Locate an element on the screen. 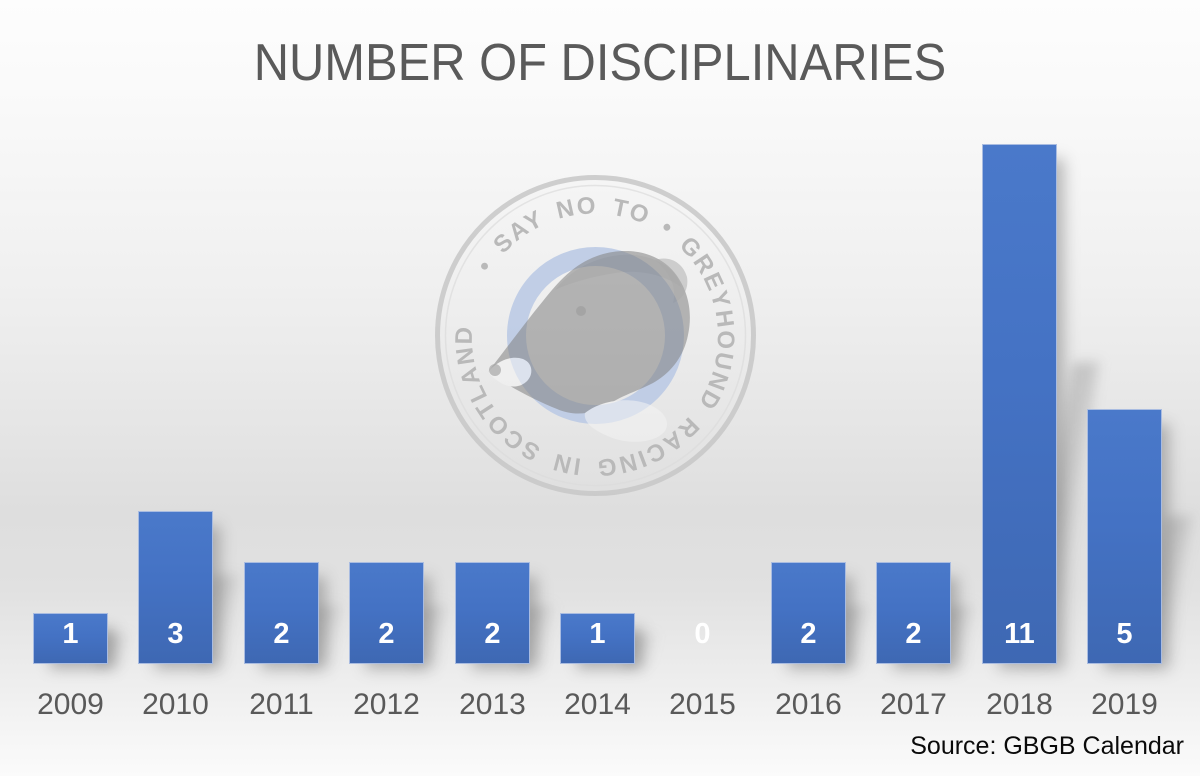 The image size is (1200, 776). year-label-2017: 2017 is located at coordinates (913, 704).